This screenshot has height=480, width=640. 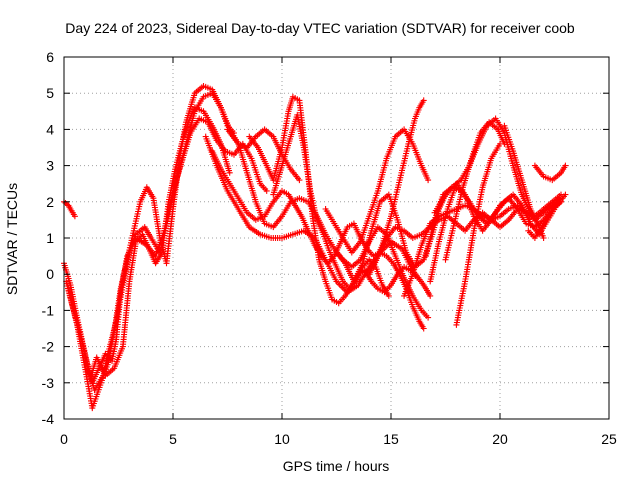 I want to click on y-tick-label: 1, so click(x=50, y=238).